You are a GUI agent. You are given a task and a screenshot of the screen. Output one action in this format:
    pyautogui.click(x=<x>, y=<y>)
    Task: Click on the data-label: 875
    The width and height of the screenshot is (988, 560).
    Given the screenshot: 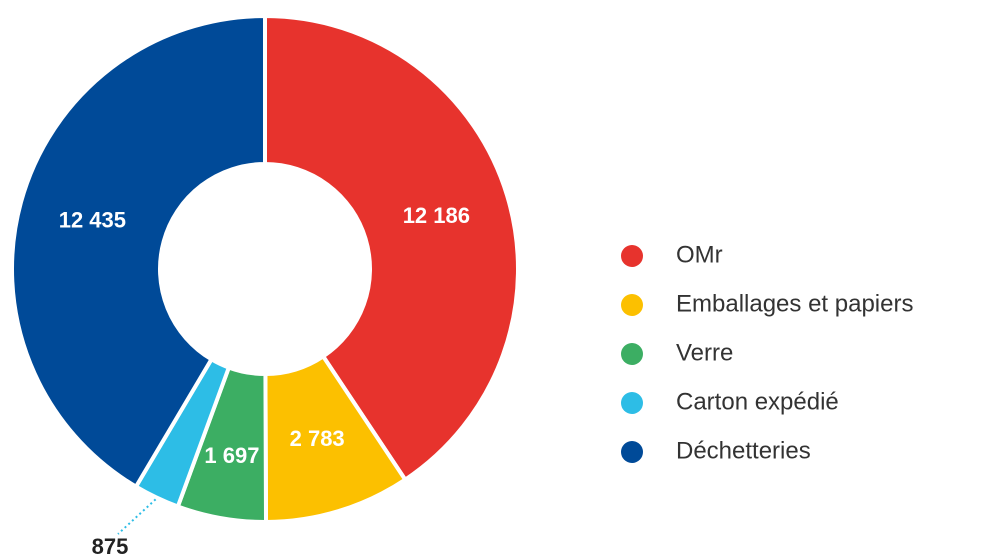 What is the action you would take?
    pyautogui.click(x=110, y=546)
    